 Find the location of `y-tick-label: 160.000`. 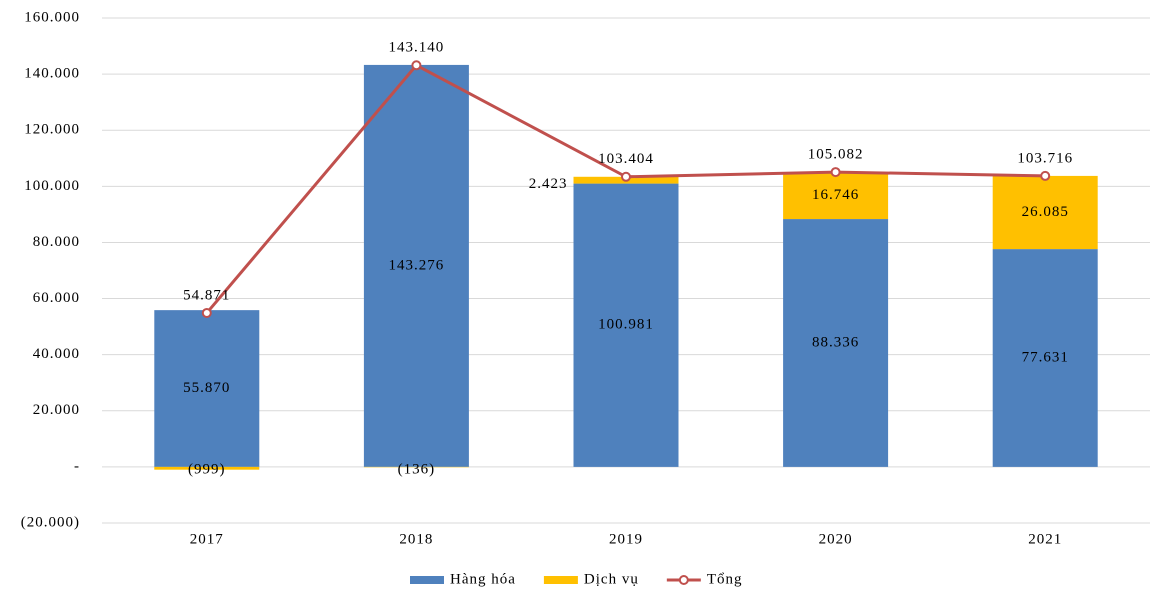

y-tick-label: 160.000 is located at coordinates (52, 17).